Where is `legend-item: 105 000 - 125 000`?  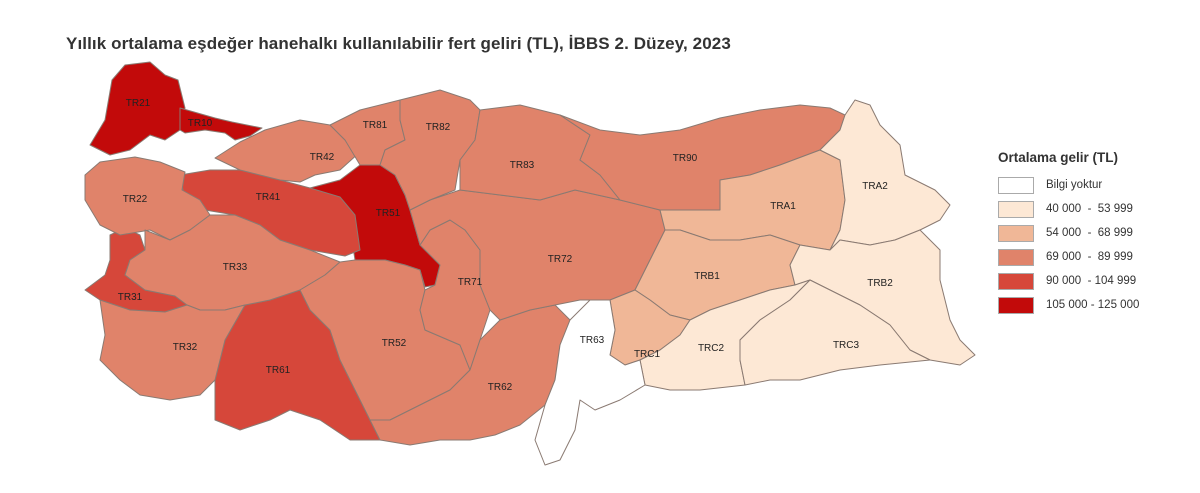
legend-item: 105 000 - 125 000 is located at coordinates (1068, 305).